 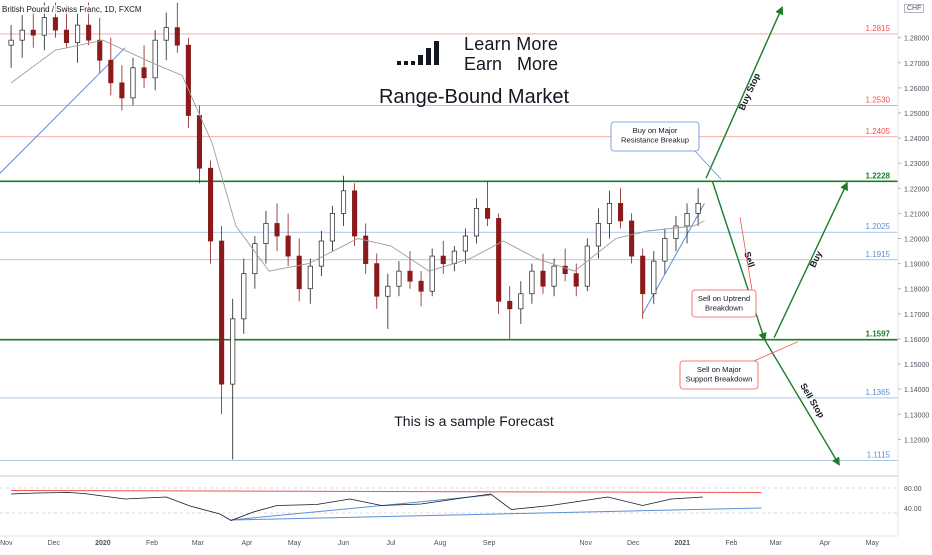 What do you see at coordinates (916, 189) in the screenshot?
I see `price-tick-label: 1.22000` at bounding box center [916, 189].